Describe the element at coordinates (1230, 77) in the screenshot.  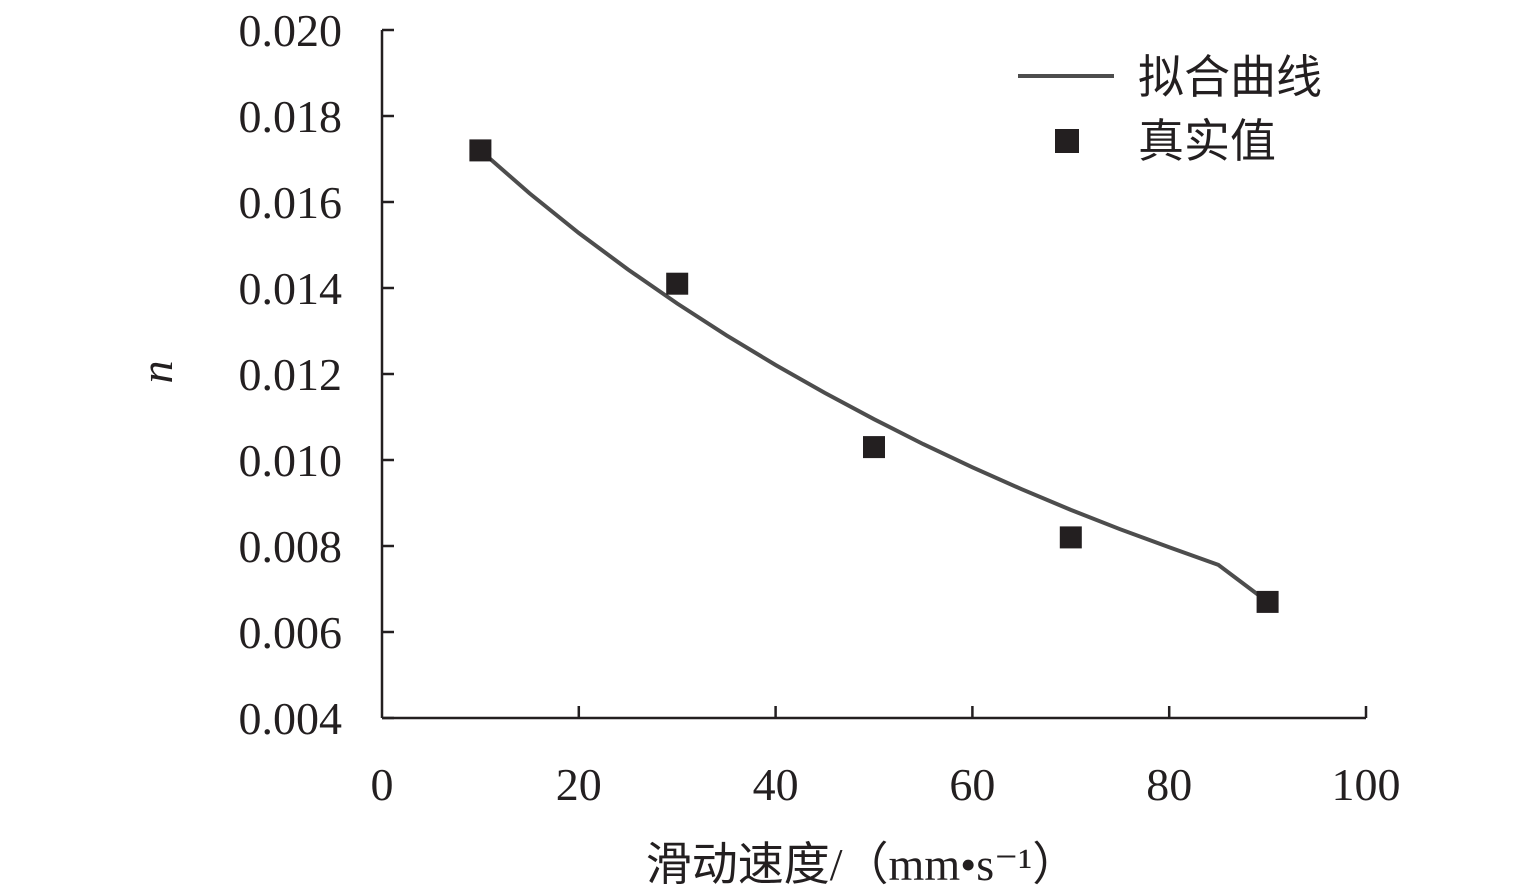
I see `legend-label-fit: 拟合曲线` at that location.